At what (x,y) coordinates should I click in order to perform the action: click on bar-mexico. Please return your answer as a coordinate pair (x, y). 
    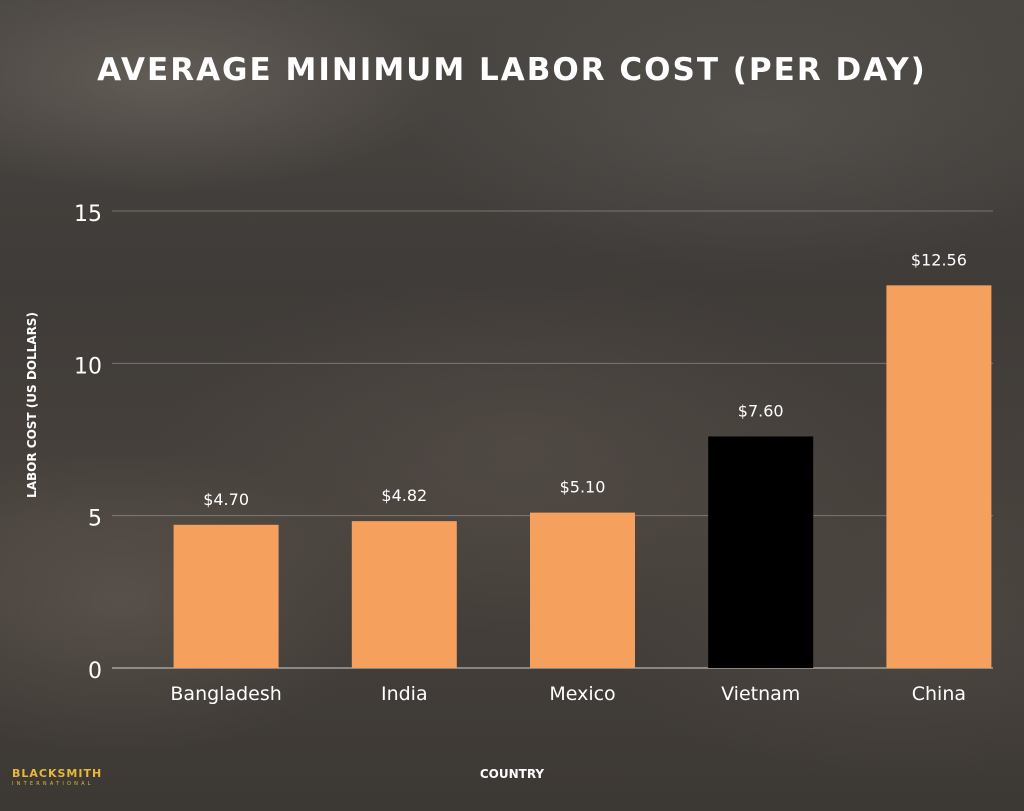
    Looking at the image, I should click on (582, 590).